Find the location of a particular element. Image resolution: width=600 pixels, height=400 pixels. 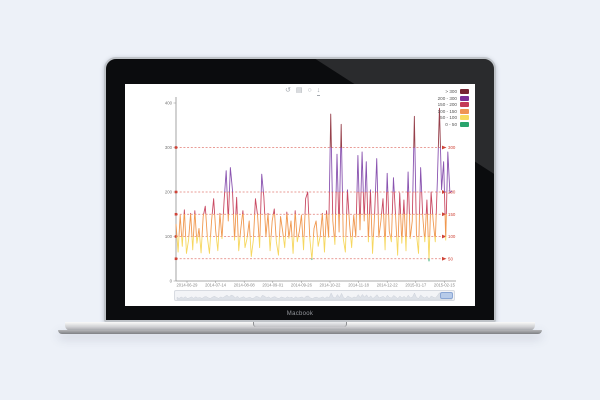

x-axis-tick-label: 2014-12-22 is located at coordinates (388, 285).